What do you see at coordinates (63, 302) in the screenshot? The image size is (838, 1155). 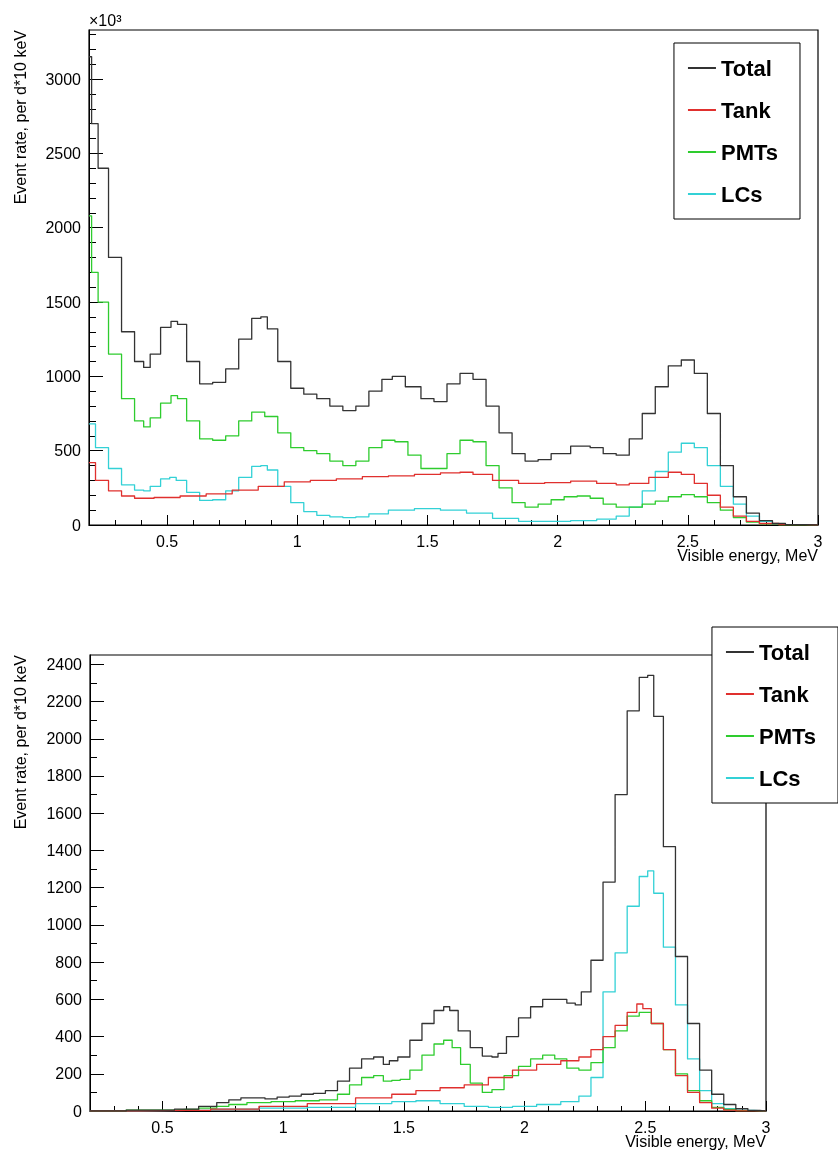 I see `y-tick-label: 1500` at bounding box center [63, 302].